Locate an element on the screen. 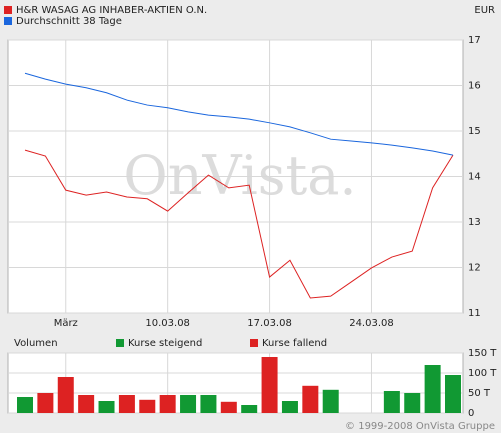 The image size is (501, 433). y-tick-label: 13 is located at coordinates (474, 222).